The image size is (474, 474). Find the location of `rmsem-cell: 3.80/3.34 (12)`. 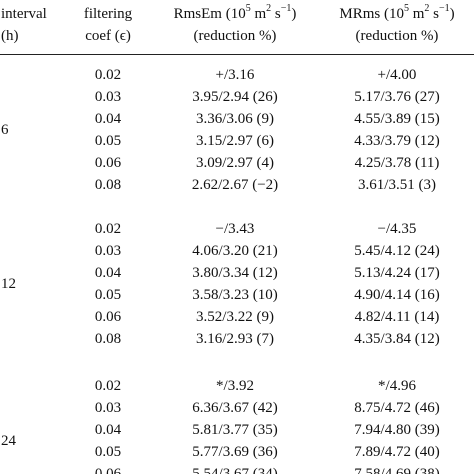

rmsem-cell: 3.80/3.34 (12) is located at coordinates (235, 273).